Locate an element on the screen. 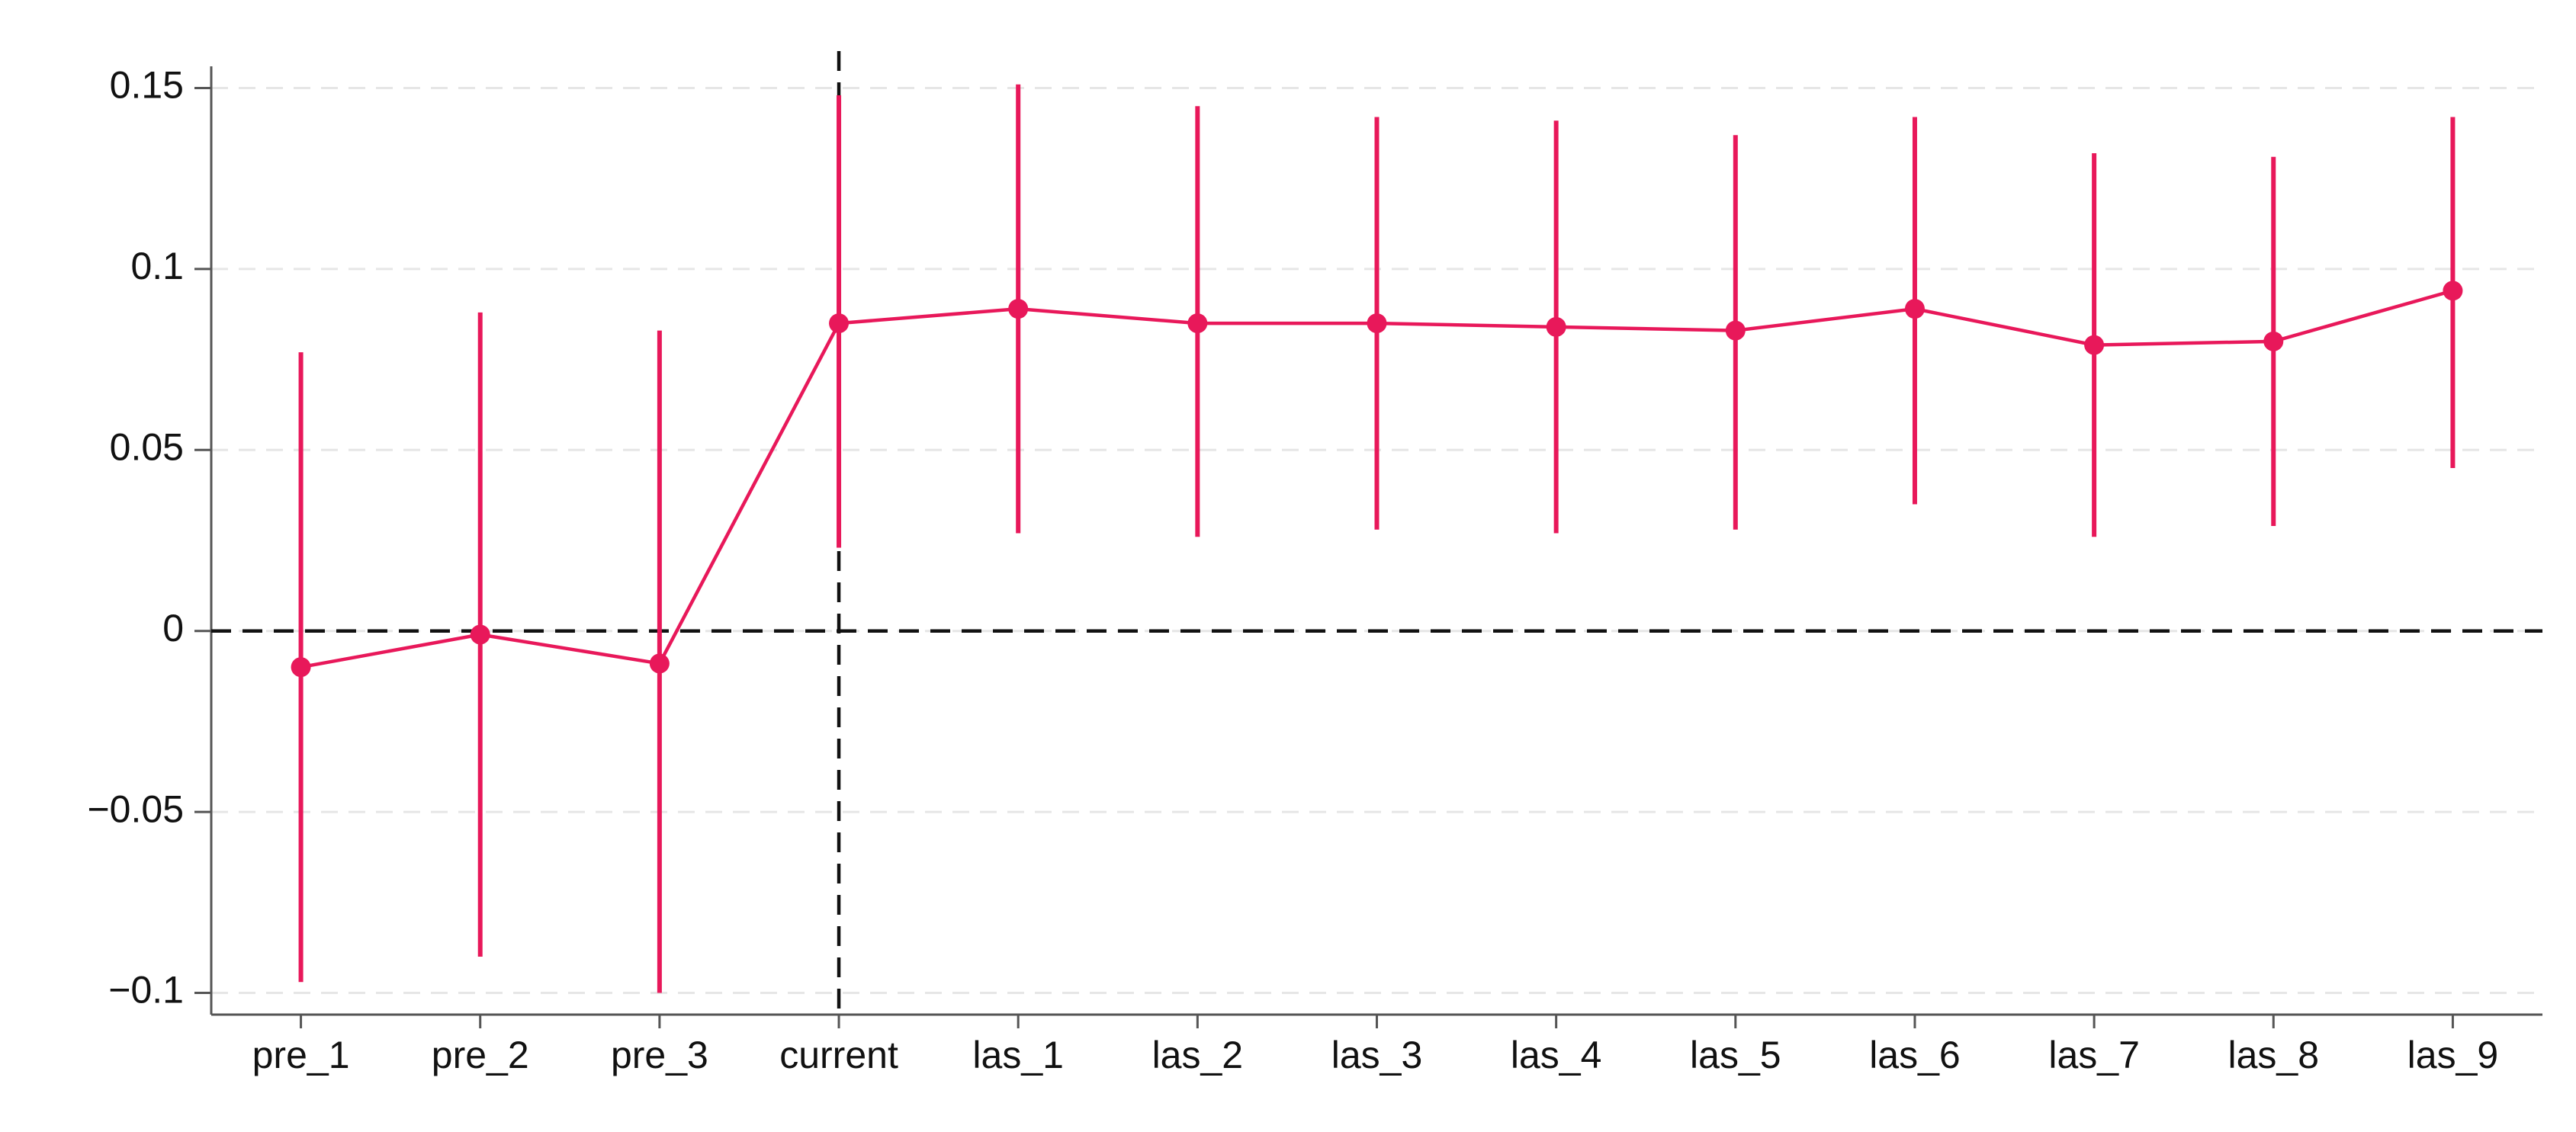 The width and height of the screenshot is (2576, 1132). y-tick-label: 0 is located at coordinates (173, 628).